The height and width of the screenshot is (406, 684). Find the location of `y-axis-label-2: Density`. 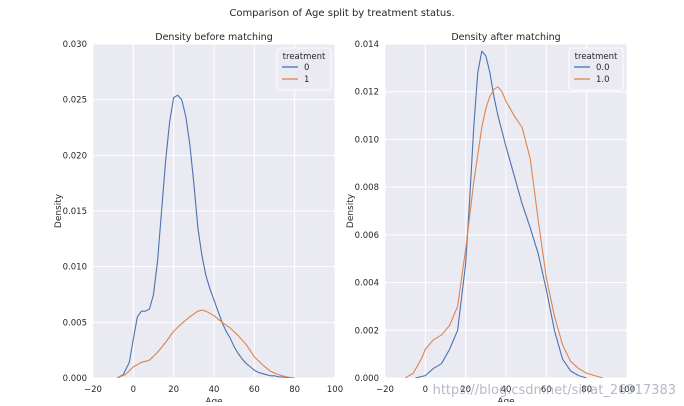

y-axis-label-2: Density is located at coordinates (351, 210).